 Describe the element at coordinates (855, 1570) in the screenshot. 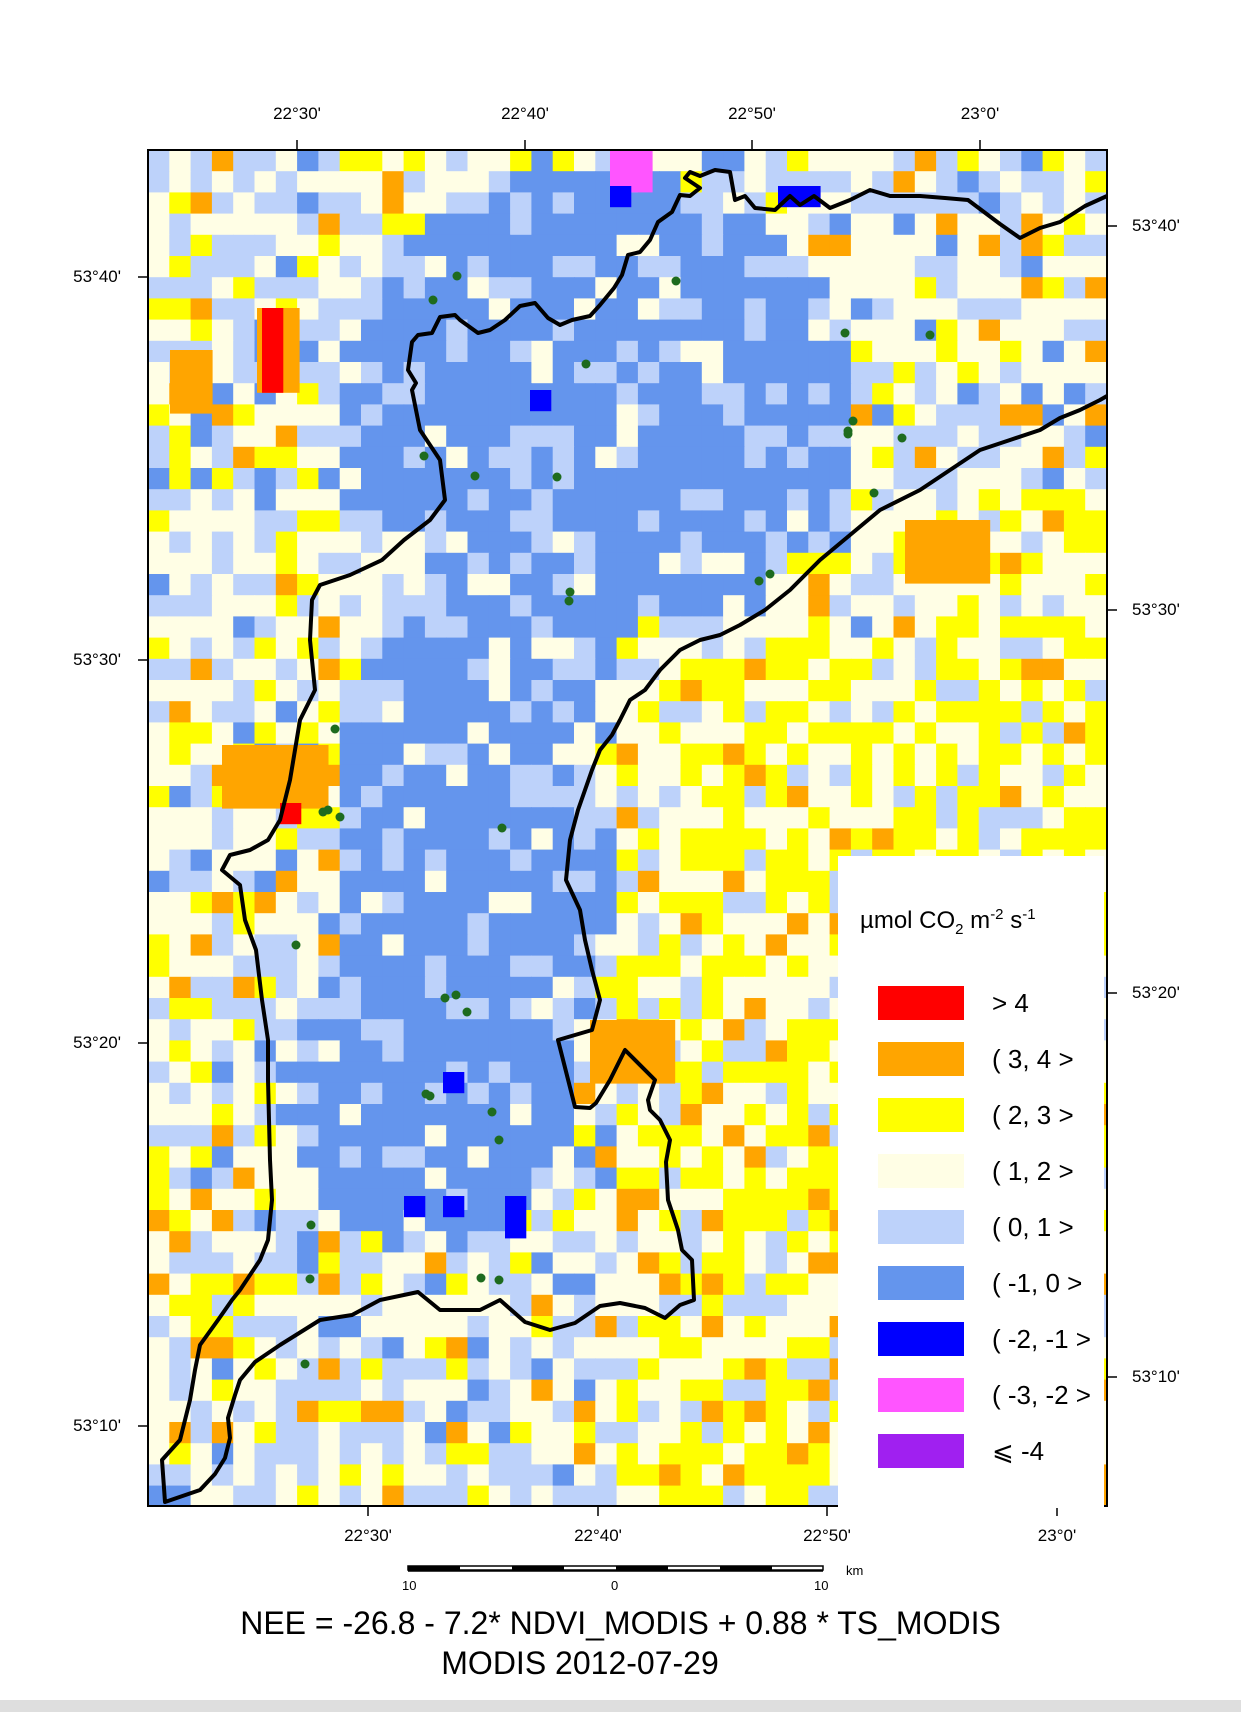

I see `scale-bar-unit: km` at that location.